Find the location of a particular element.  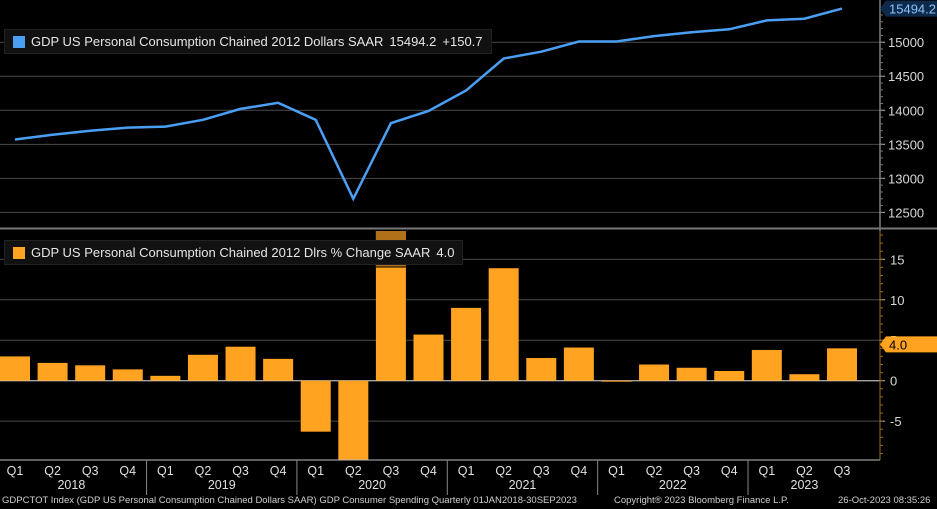

bottom-last-value-tag-bg is located at coordinates (908, 344).